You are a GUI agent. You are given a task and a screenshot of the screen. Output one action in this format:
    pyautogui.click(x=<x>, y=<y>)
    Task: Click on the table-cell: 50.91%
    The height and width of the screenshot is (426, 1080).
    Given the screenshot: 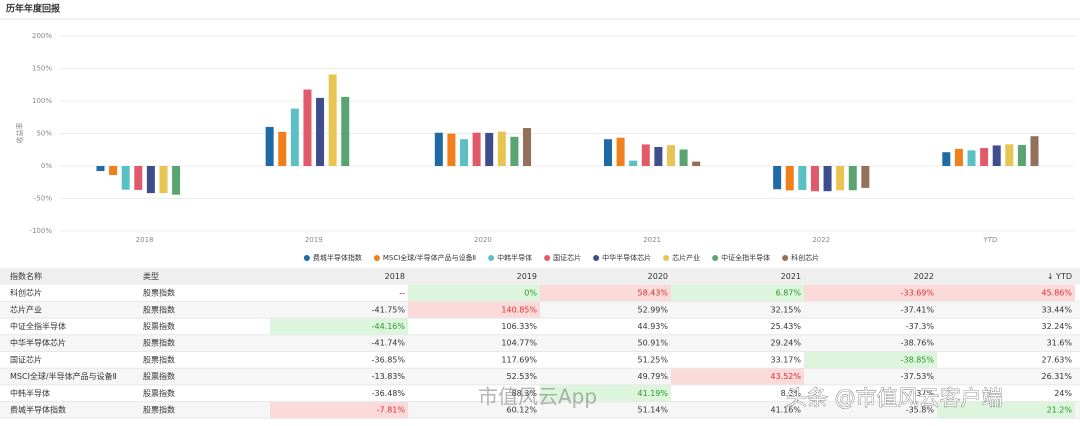 What is the action you would take?
    pyautogui.click(x=652, y=343)
    